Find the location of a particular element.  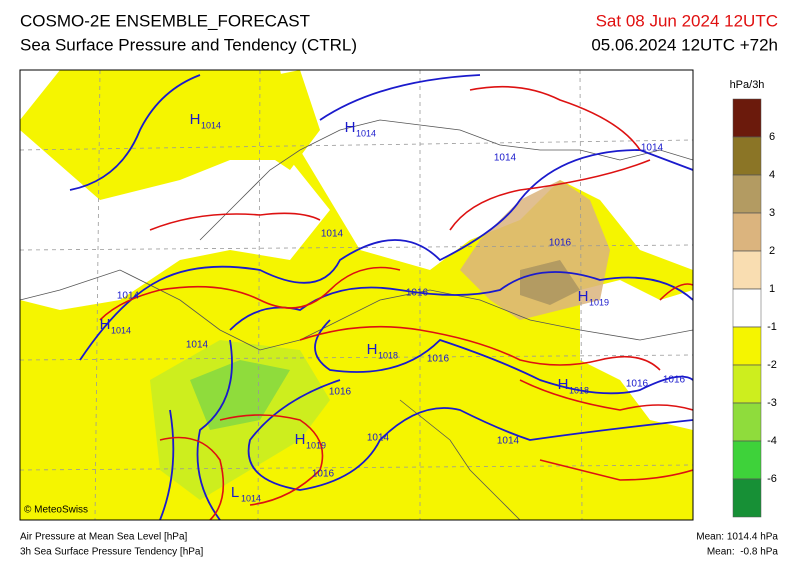

footer-text: 3h Sea Surface Pressure Tendency [hPa] is located at coordinates (111, 552).